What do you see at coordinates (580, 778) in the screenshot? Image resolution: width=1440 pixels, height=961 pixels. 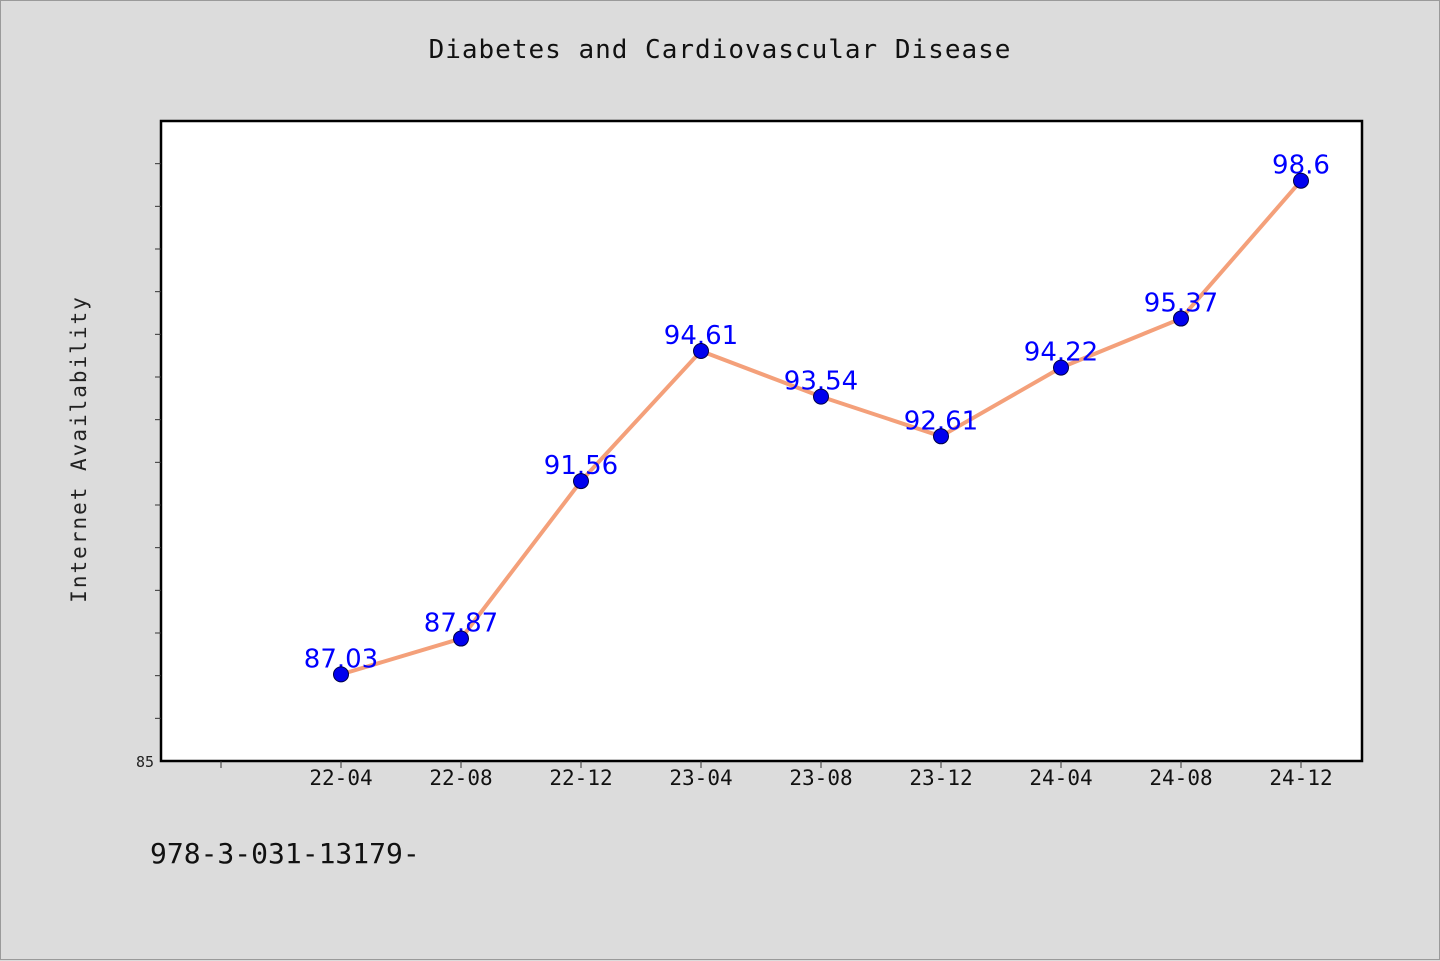 I see `x-tick-label: 22-12` at bounding box center [580, 778].